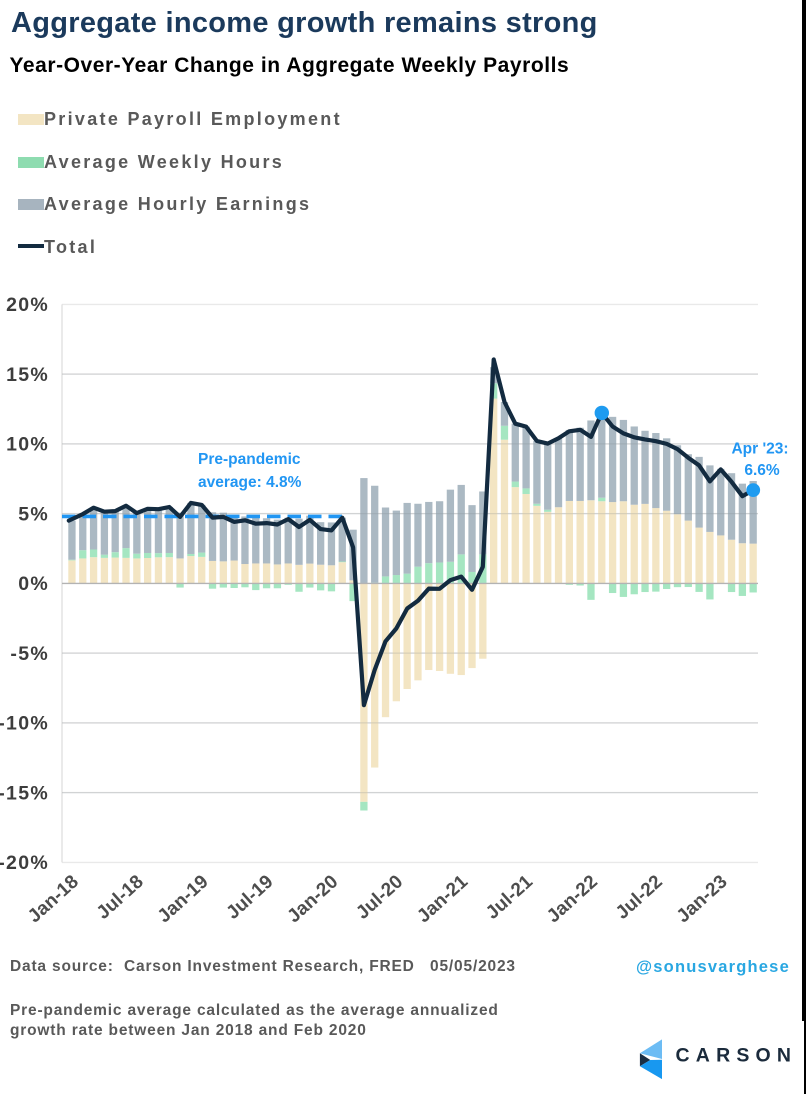 The image size is (806, 1100). What do you see at coordinates (250, 897) in the screenshot?
I see `svg-text: Jul-19` at bounding box center [250, 897].